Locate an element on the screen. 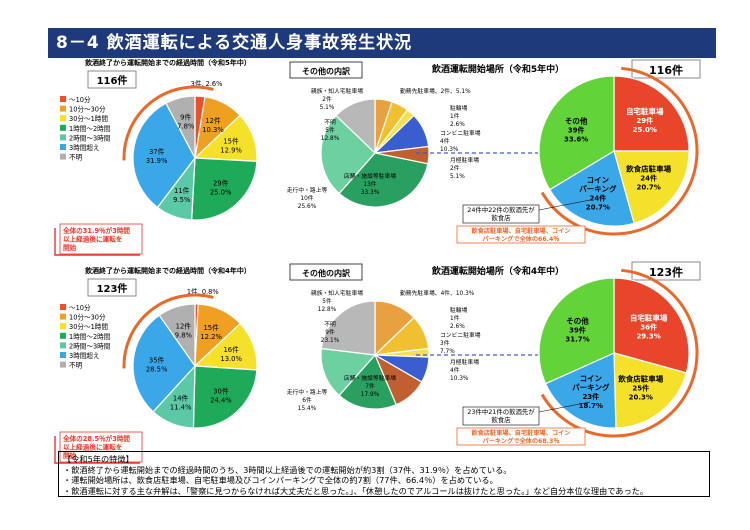  time_r4-legend-label-5: 3時間超え is located at coordinates (84, 355).